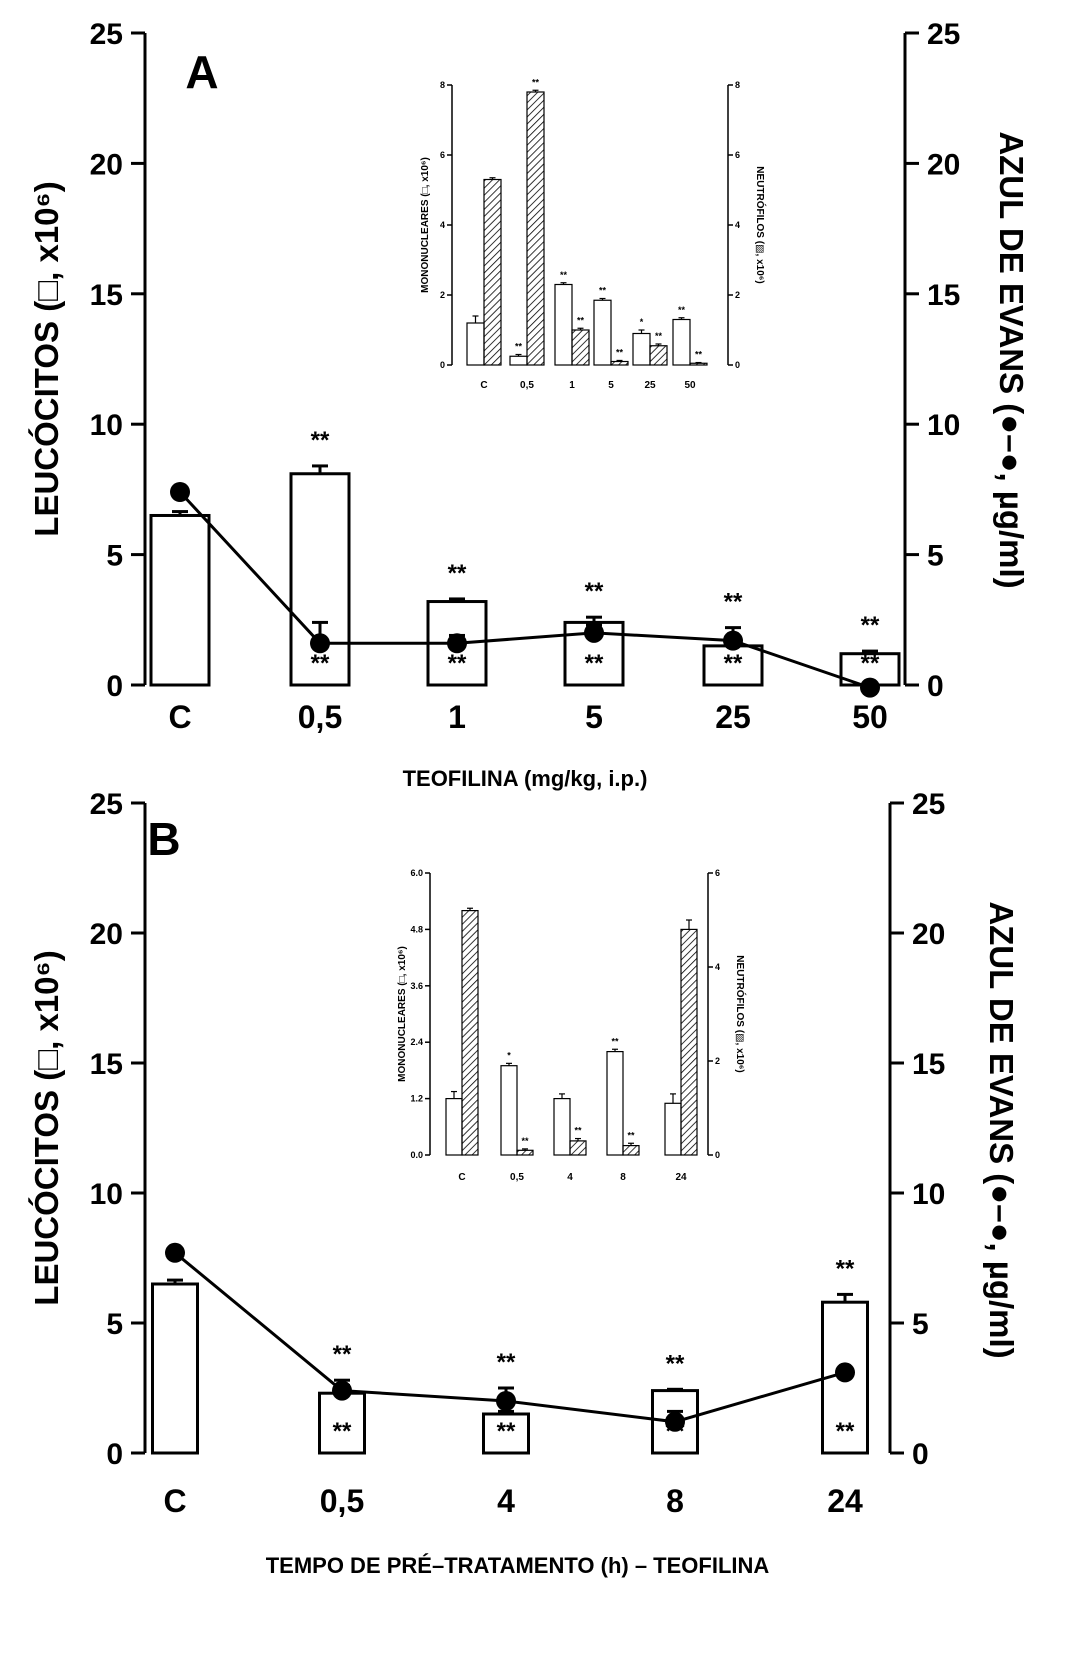 The height and width of the screenshot is (1664, 1089). What do you see at coordinates (525, 778) in the screenshot?
I see `x-axis-title: TEOFILINA (mg/kg, i.p.)` at bounding box center [525, 778].